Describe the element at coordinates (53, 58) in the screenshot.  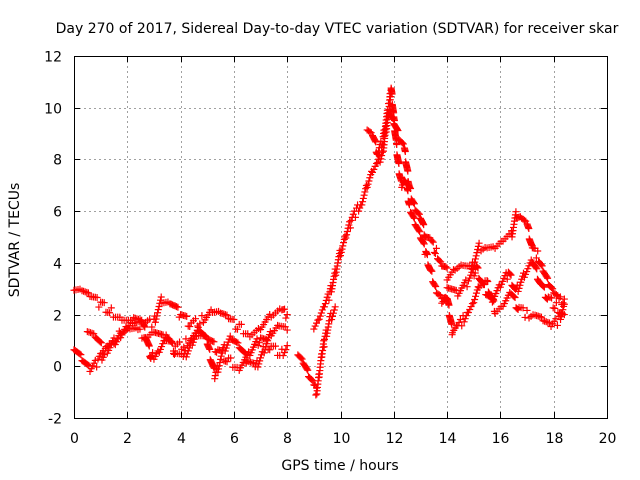
I see `y-tick-label: 12` at that location.